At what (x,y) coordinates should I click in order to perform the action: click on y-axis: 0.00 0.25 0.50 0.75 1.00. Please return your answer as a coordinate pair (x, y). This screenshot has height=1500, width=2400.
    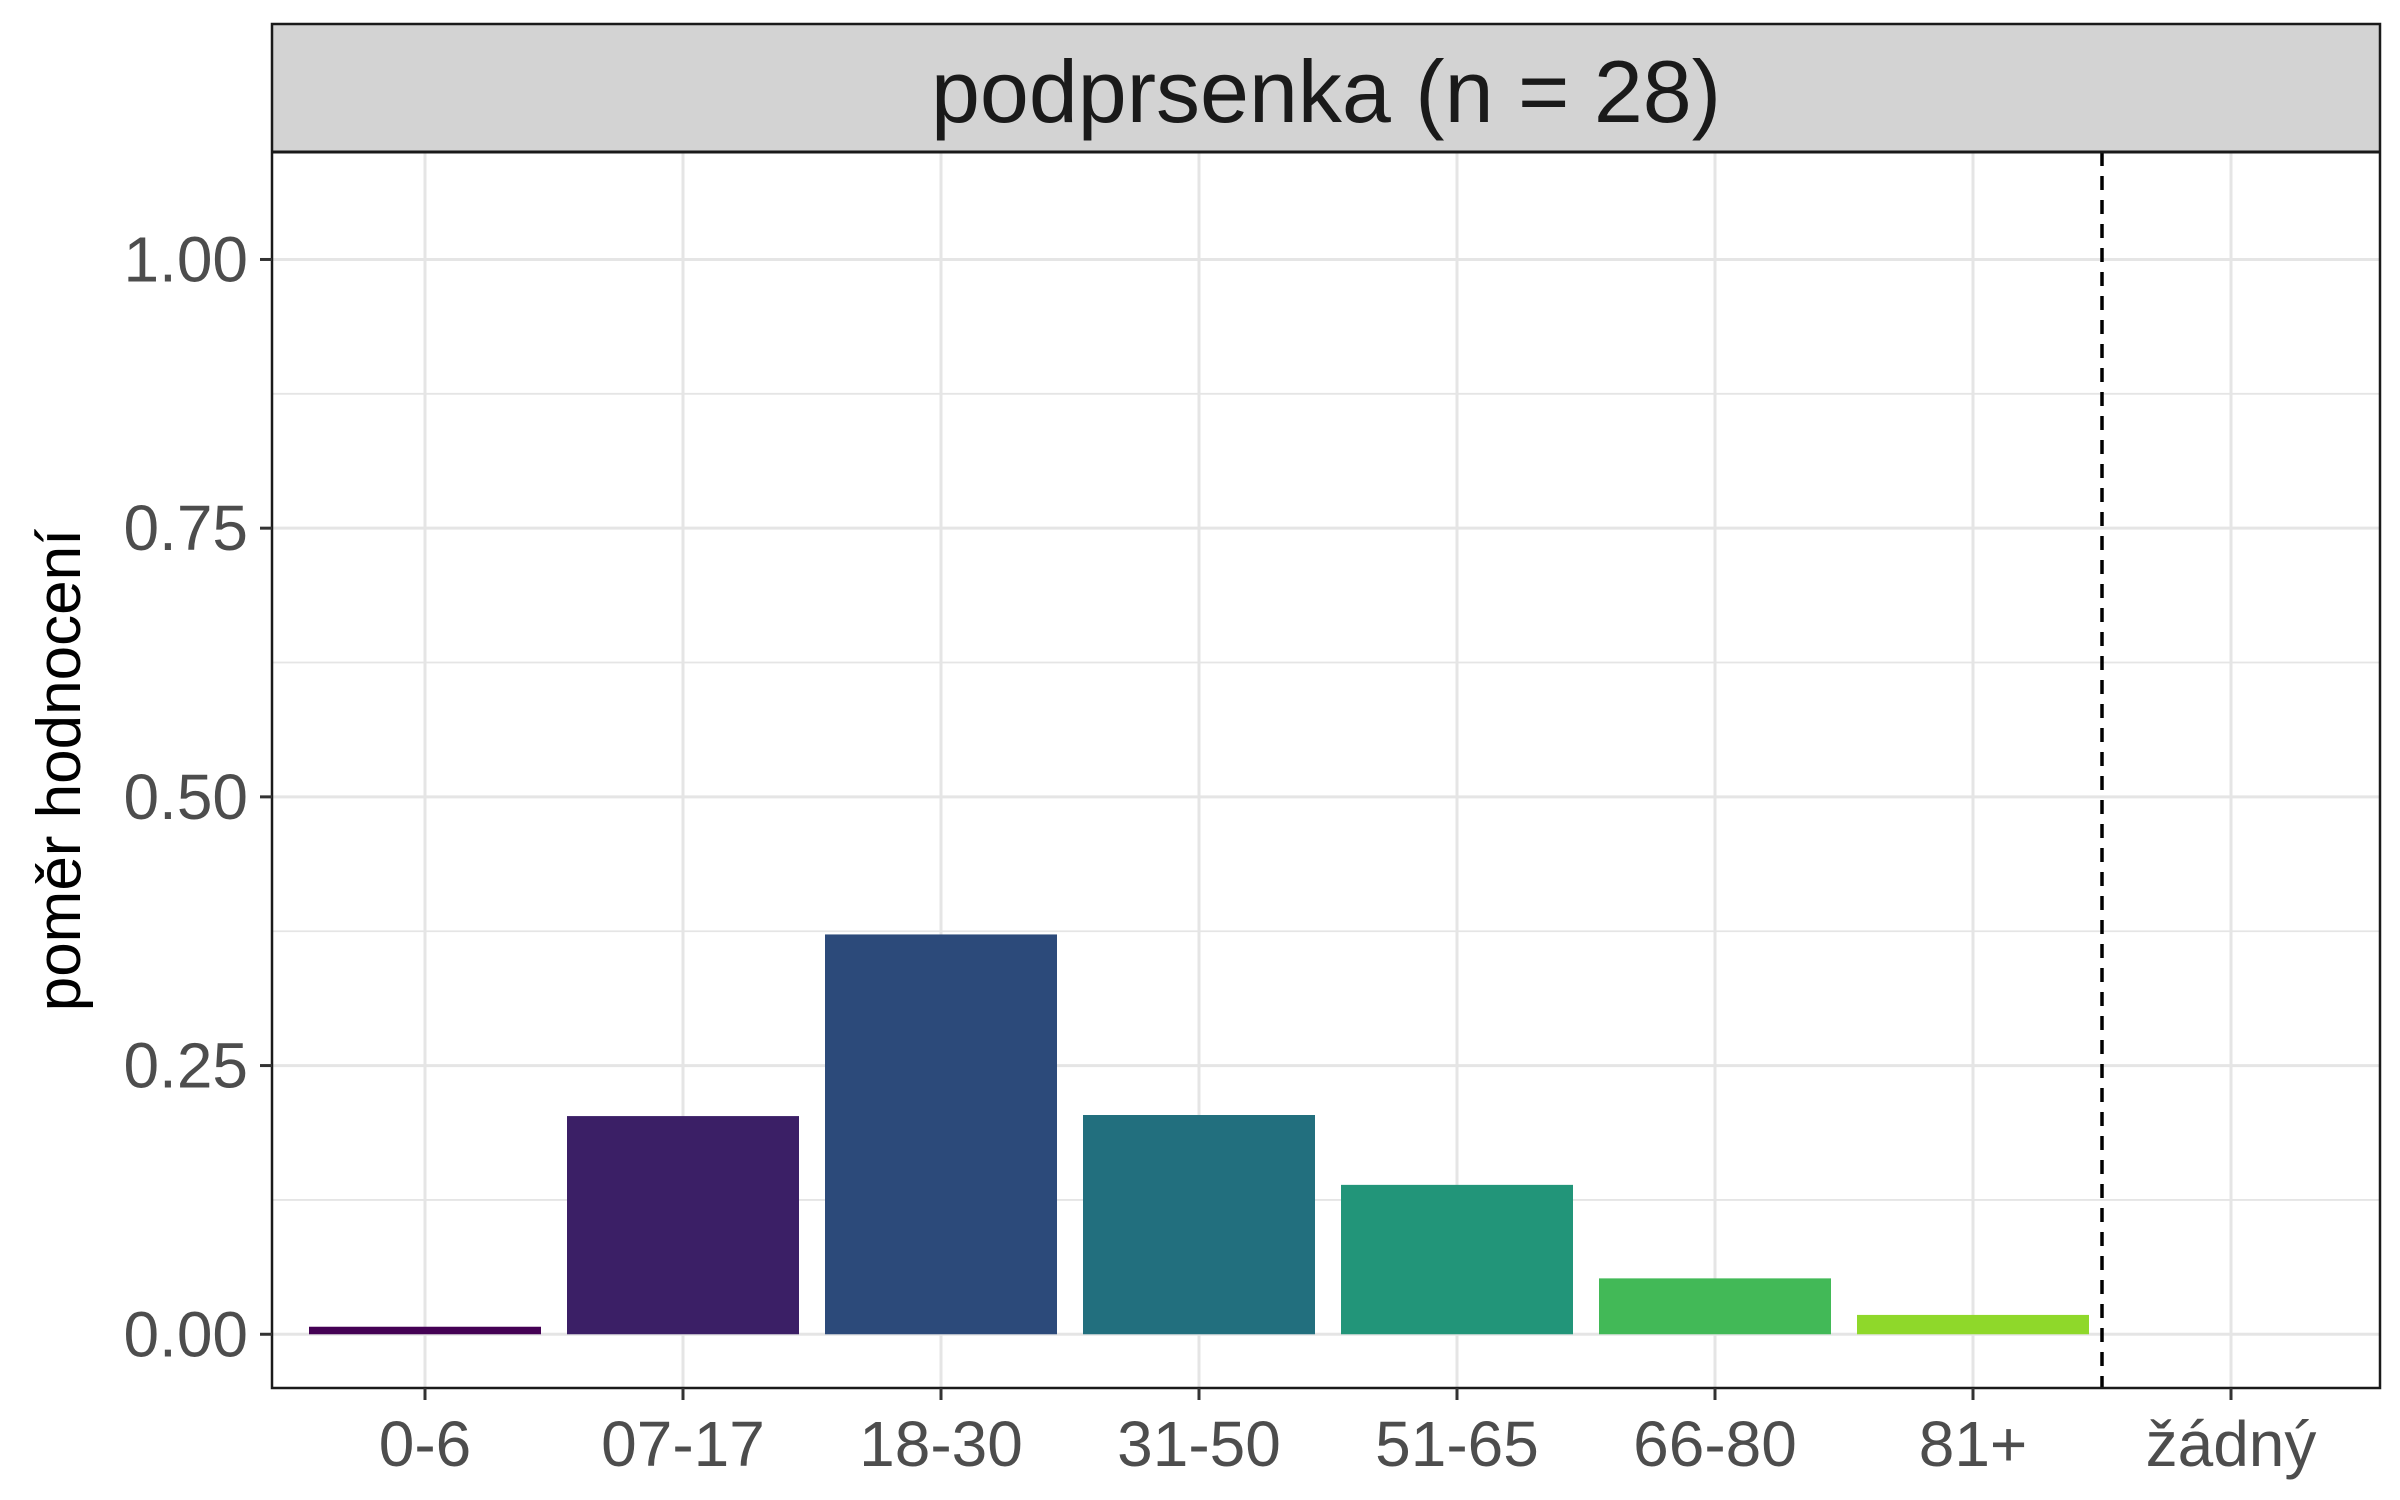
    Looking at the image, I should click on (197, 796).